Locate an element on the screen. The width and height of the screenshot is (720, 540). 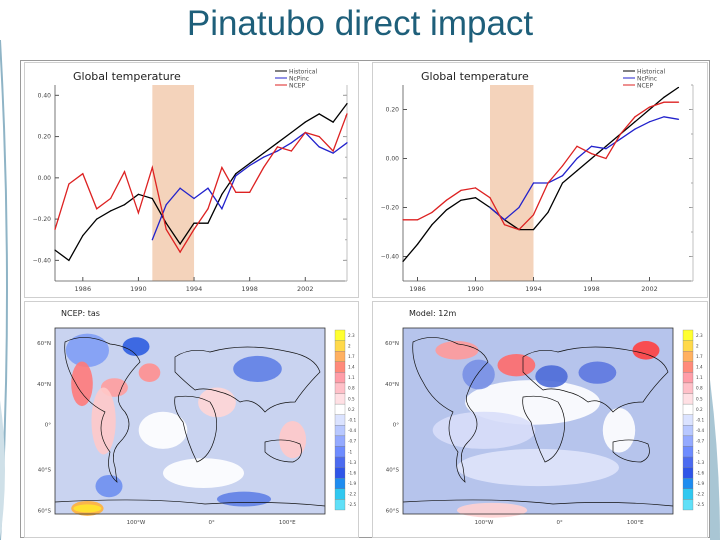
x-tick-label-0: 1986 is located at coordinates (83, 289).